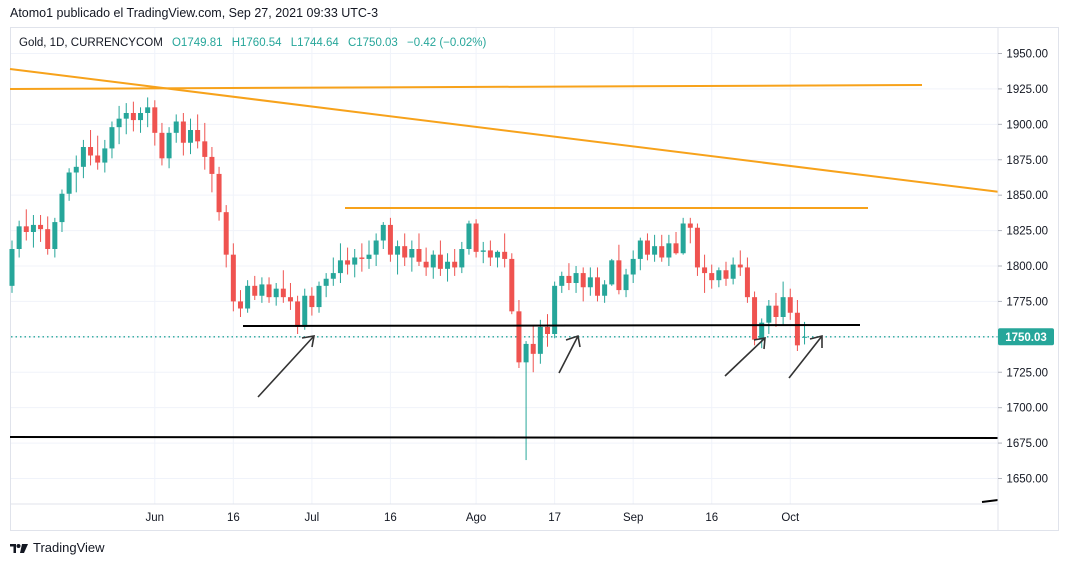 The width and height of the screenshot is (1071, 566). Describe the element at coordinates (57, 547) in the screenshot. I see `tradingview-logo: TradingView` at that location.